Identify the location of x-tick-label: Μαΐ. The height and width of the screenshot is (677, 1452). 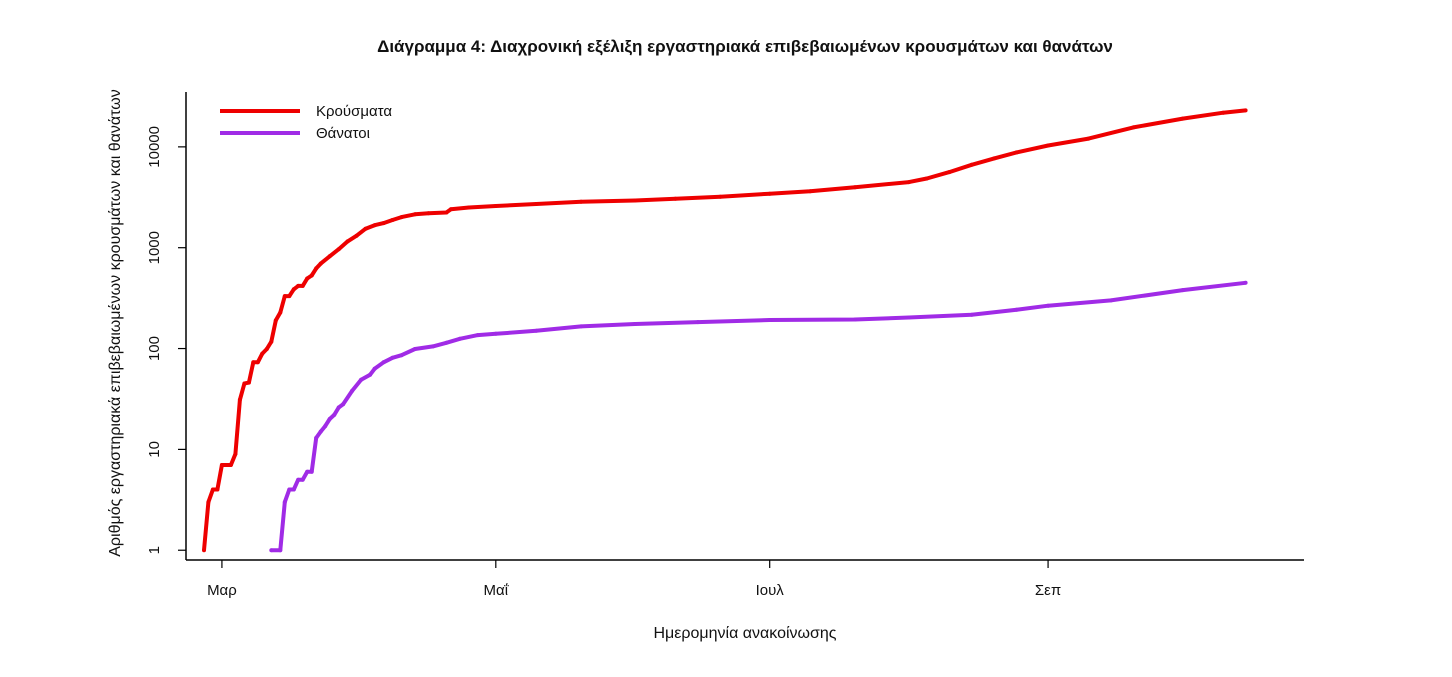
(496, 590).